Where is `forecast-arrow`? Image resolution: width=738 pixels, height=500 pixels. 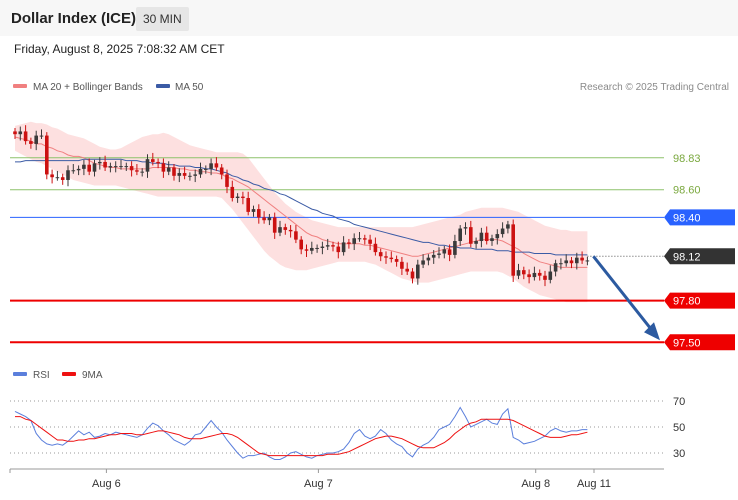
forecast-arrow is located at coordinates (626, 298).